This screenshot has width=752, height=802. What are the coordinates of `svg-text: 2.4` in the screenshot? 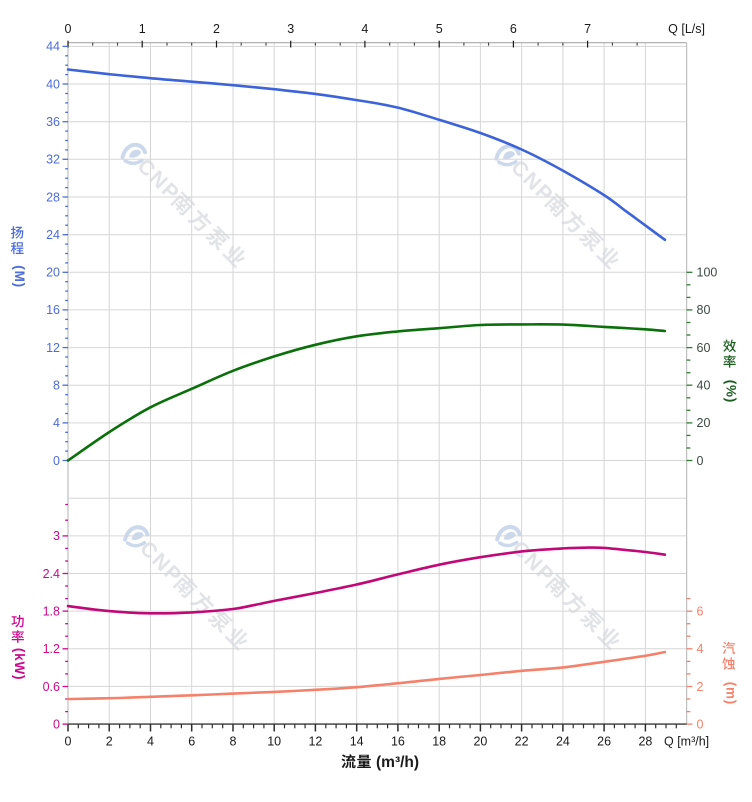 It's located at (51, 574).